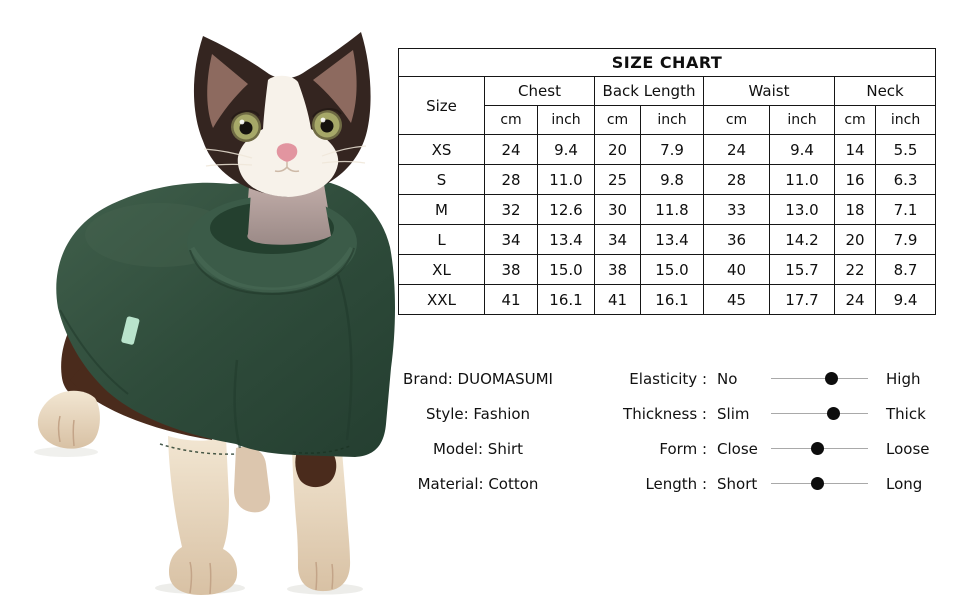  I want to click on whiskers, so click(285, 156).